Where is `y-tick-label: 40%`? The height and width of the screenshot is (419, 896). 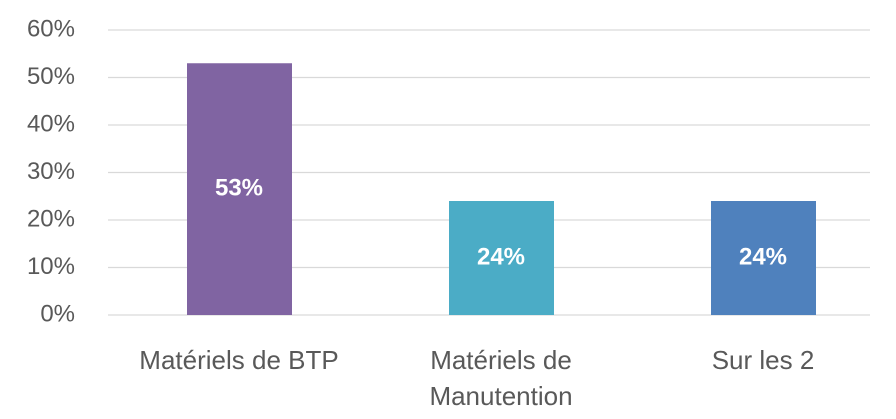 y-tick-label: 40% is located at coordinates (51, 123).